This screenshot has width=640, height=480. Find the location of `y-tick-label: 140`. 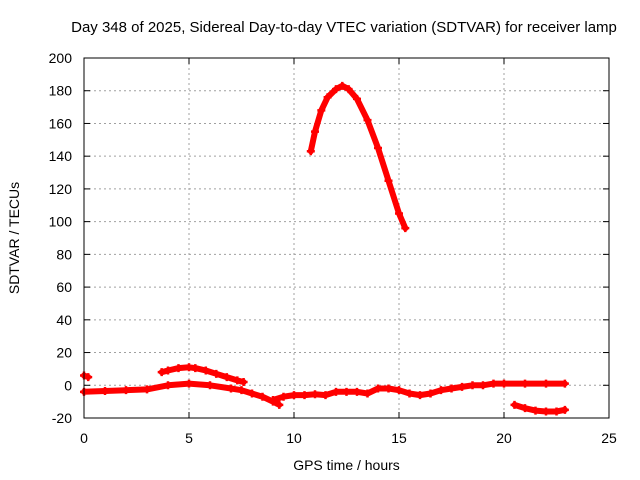

y-tick-label: 140 is located at coordinates (61, 156).